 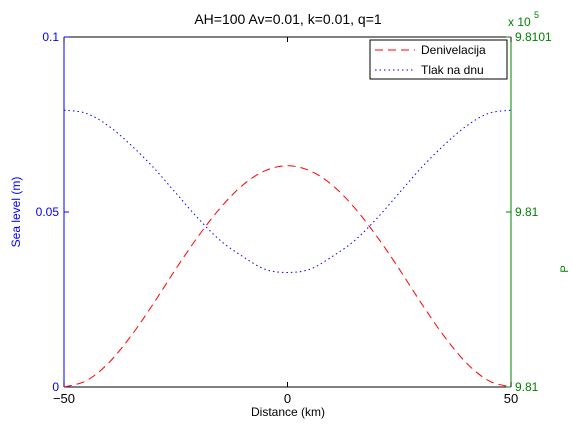 I want to click on left-axis-label: Sea level (m), so click(x=16, y=212).